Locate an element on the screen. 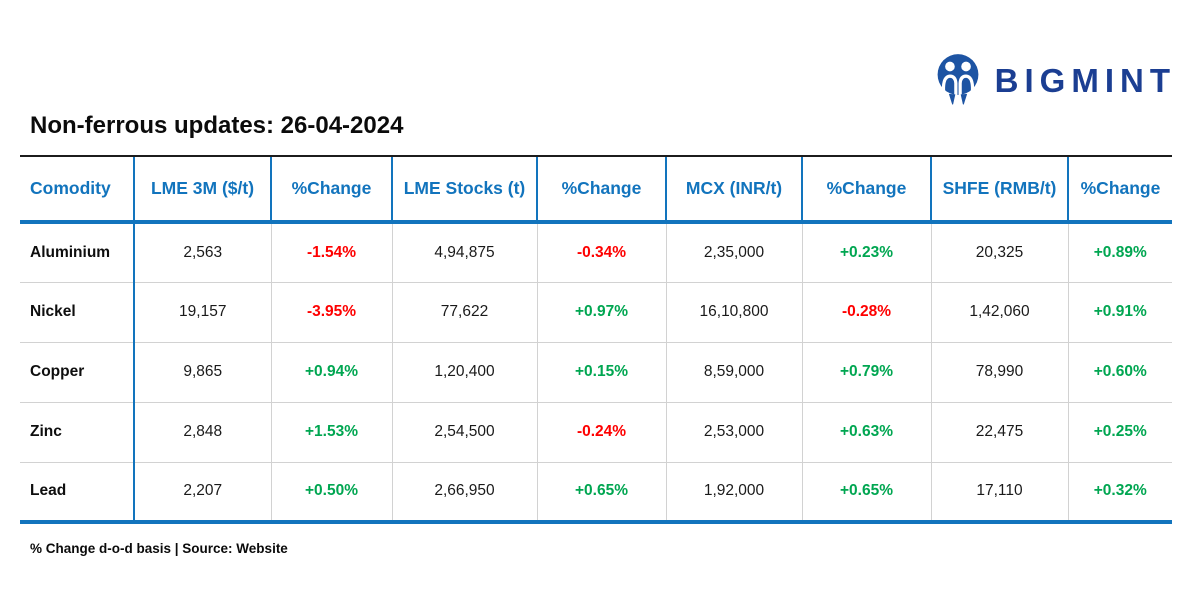 The height and width of the screenshot is (600, 1200). brand-logo: BIGMINT is located at coordinates (1053, 81).